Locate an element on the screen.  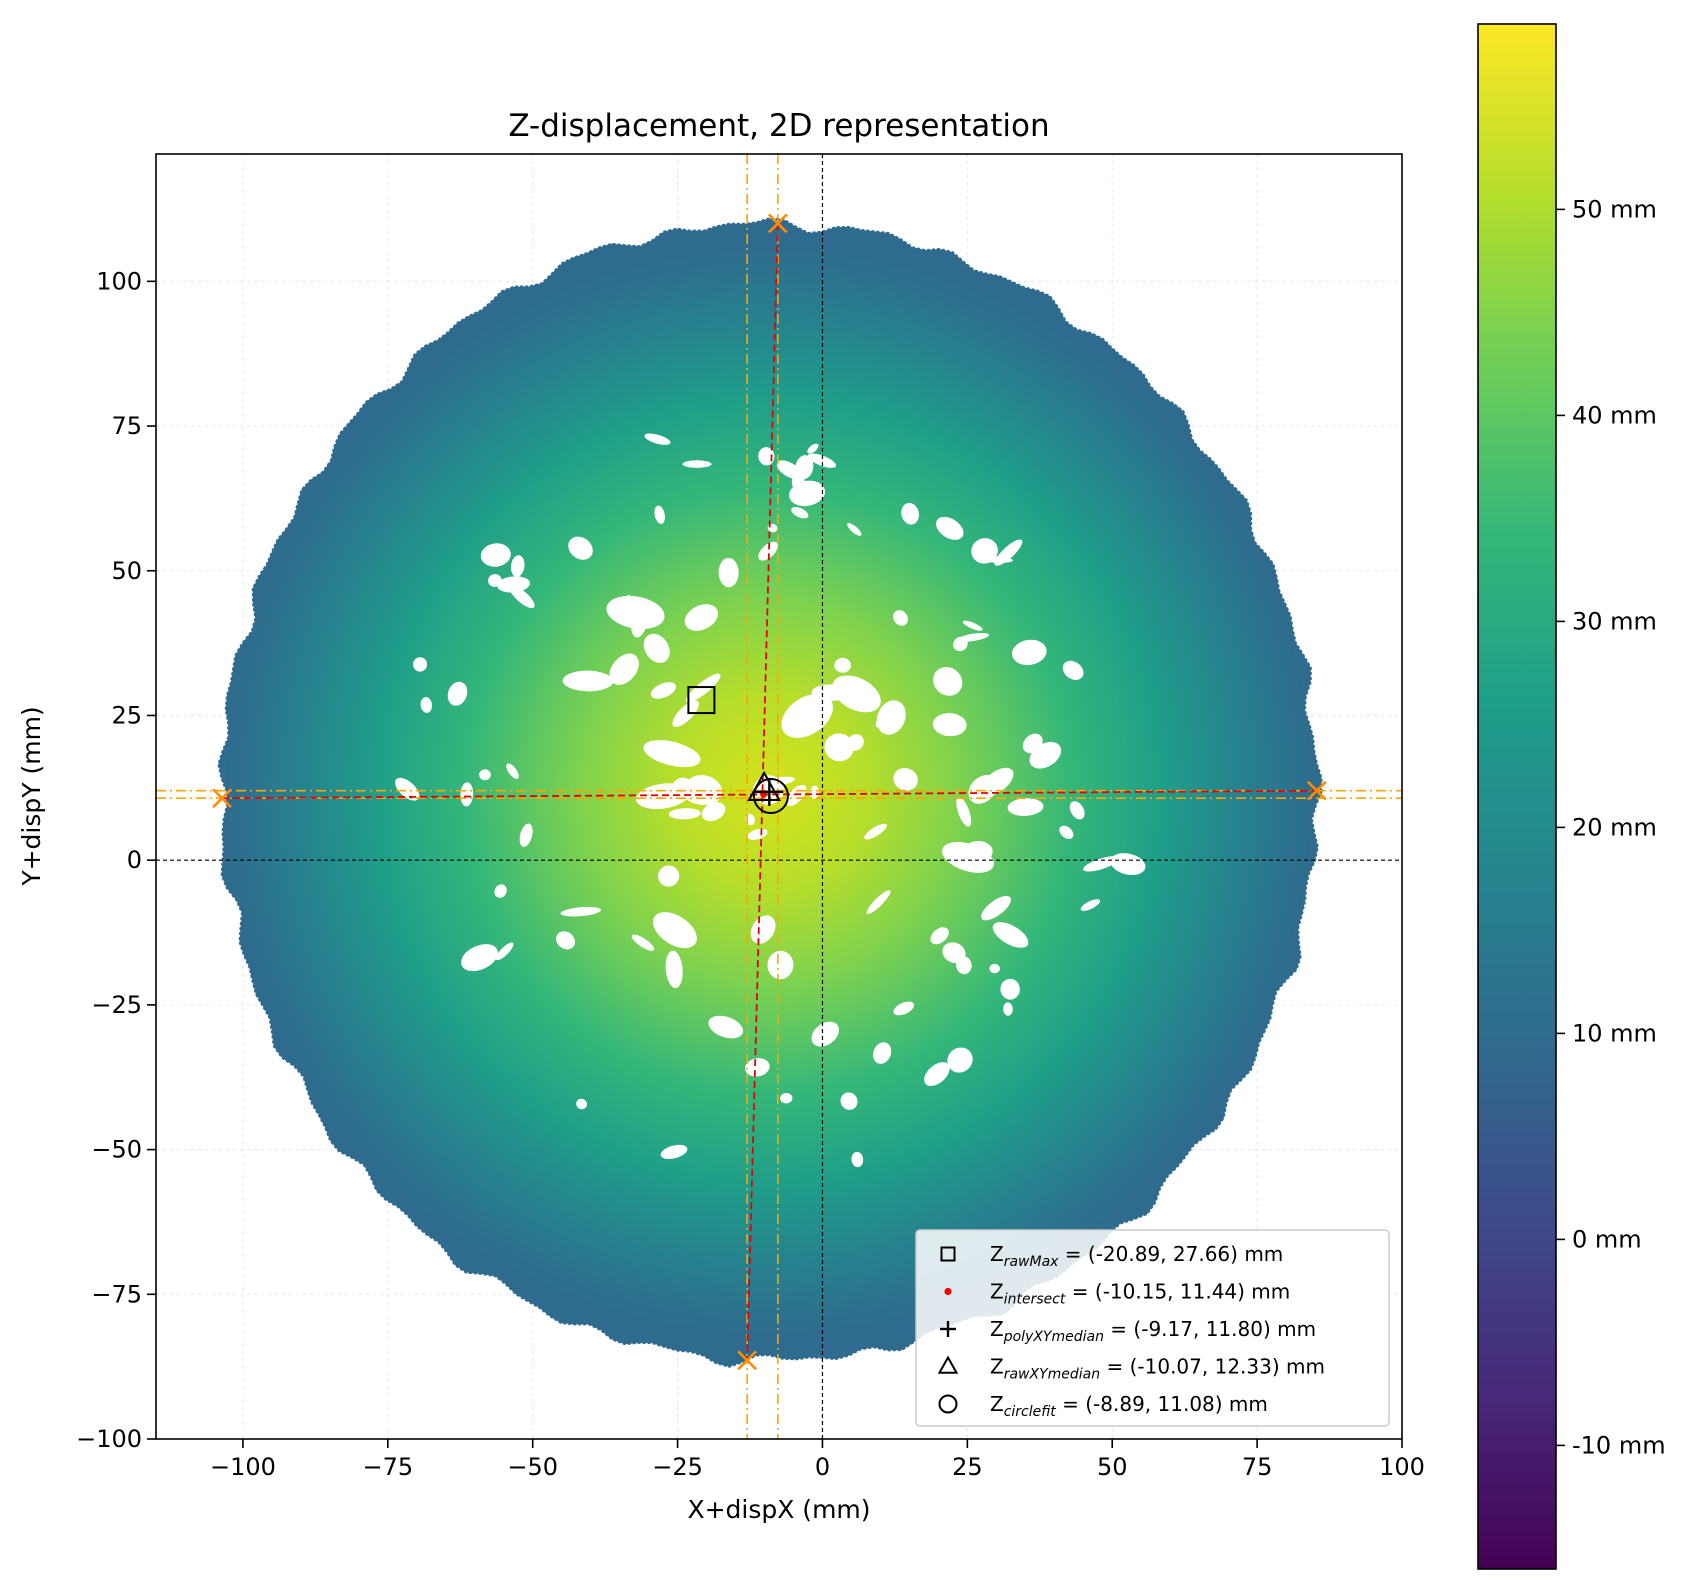
x-axis-label: X+dispX (mm) is located at coordinates (778, 1509).